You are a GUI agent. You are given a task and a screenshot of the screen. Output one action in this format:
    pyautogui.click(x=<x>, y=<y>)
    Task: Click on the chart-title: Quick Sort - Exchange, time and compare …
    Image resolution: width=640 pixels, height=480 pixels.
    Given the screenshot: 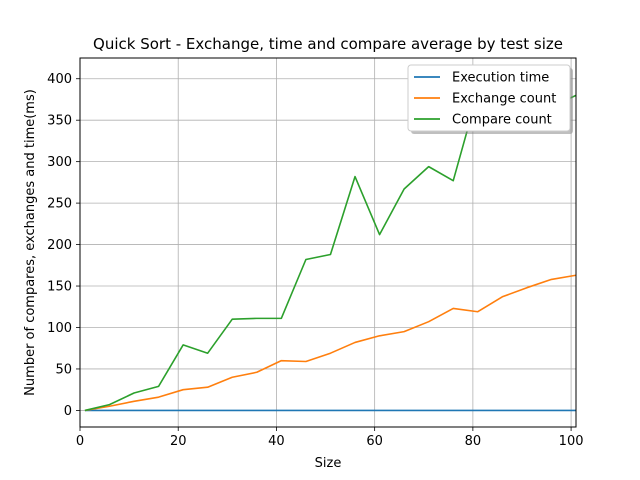 What is the action you would take?
    pyautogui.click(x=328, y=44)
    